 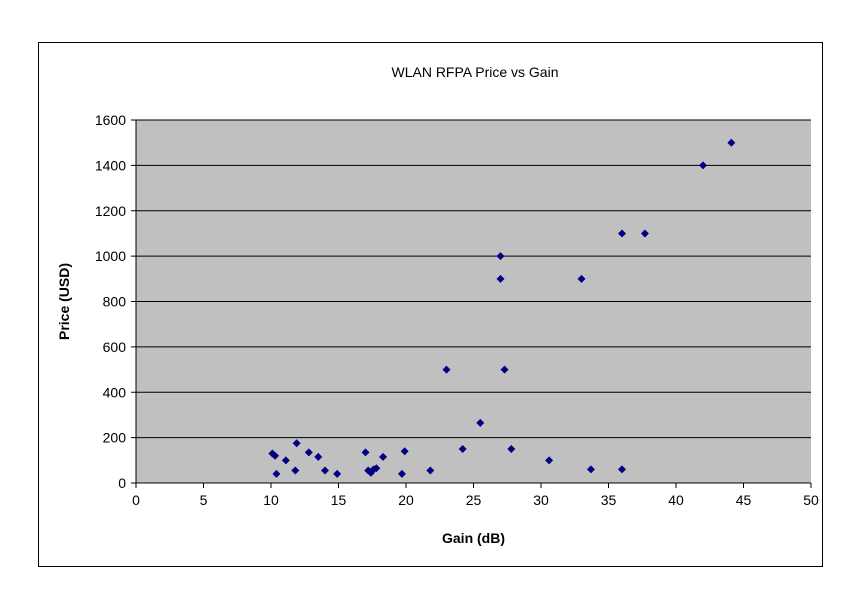 What do you see at coordinates (64, 301) in the screenshot?
I see `y-axis-title: Price (USD)` at bounding box center [64, 301].